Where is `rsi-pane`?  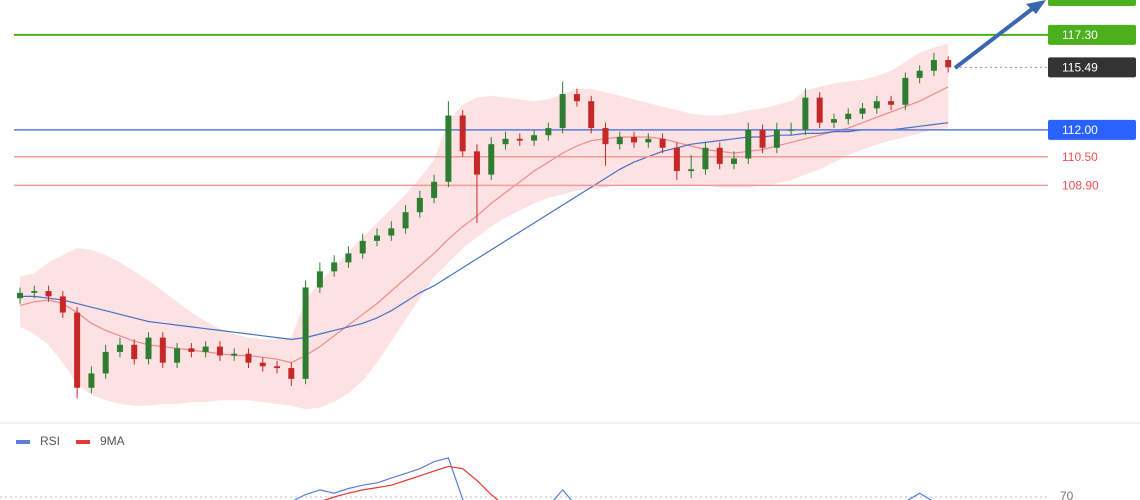 rsi-pane is located at coordinates (524, 478).